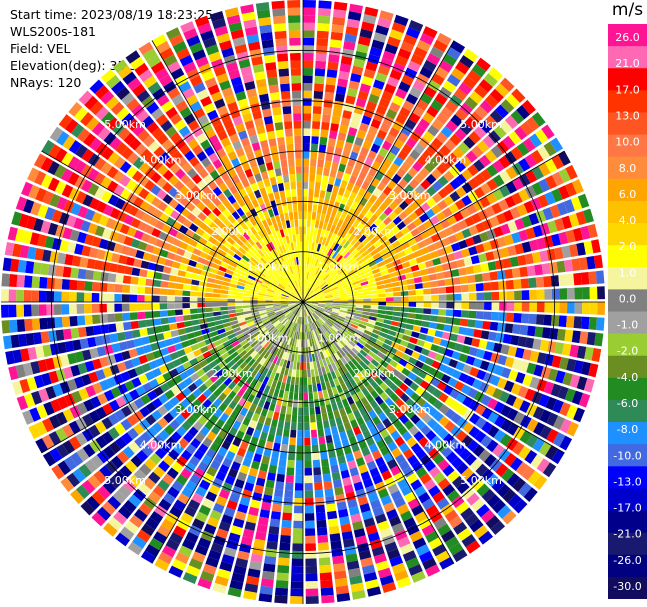  I want to click on colorbar-segment, so click(627, 587).